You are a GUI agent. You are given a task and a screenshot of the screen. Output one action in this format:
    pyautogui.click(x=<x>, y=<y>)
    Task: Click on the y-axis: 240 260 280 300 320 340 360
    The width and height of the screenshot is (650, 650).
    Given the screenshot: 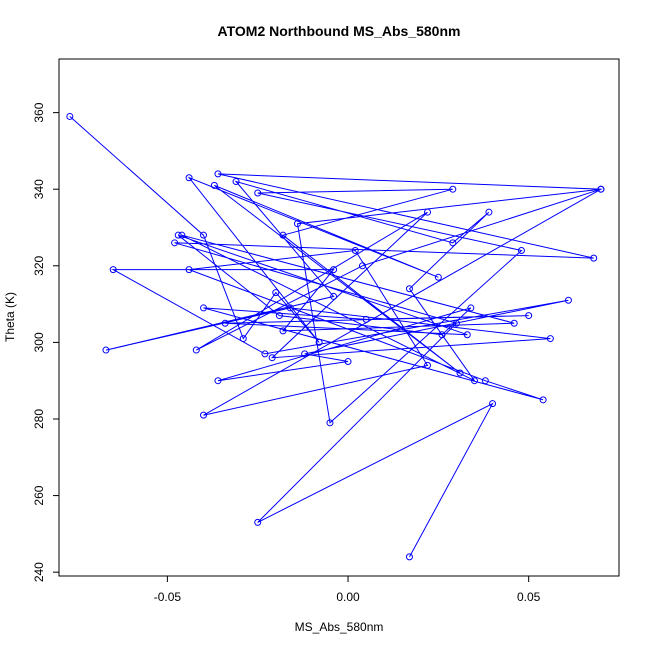 What is the action you would take?
    pyautogui.click(x=45, y=342)
    